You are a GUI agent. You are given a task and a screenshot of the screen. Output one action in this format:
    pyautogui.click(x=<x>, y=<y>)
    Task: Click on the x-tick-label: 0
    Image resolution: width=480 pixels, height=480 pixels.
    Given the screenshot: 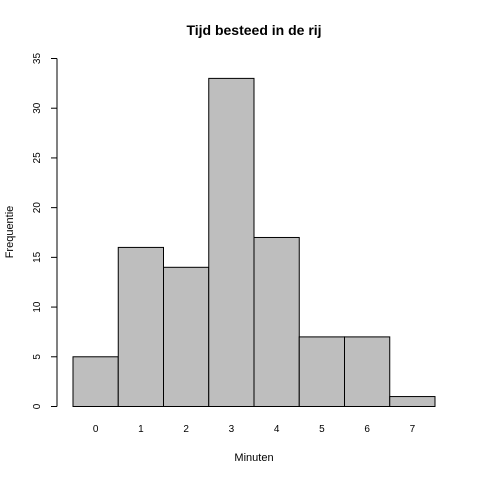 What is the action you would take?
    pyautogui.click(x=96, y=429)
    